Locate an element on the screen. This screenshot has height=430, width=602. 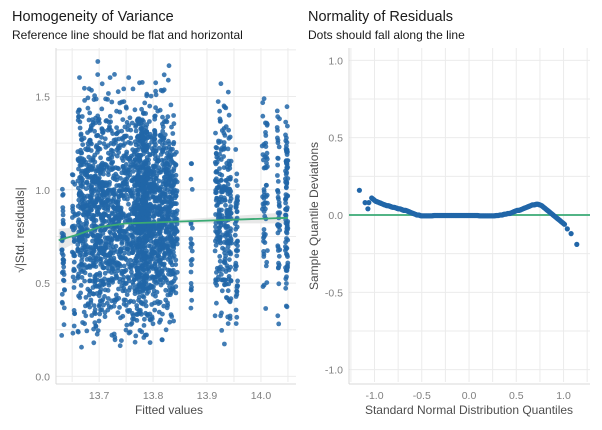
right-points is located at coordinates (468, 217).